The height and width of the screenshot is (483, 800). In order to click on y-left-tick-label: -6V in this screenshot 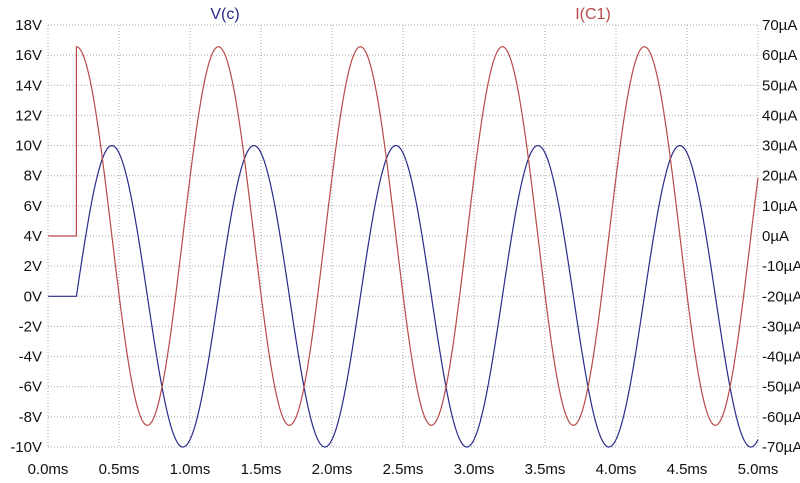, I will do `click(30, 387)`.